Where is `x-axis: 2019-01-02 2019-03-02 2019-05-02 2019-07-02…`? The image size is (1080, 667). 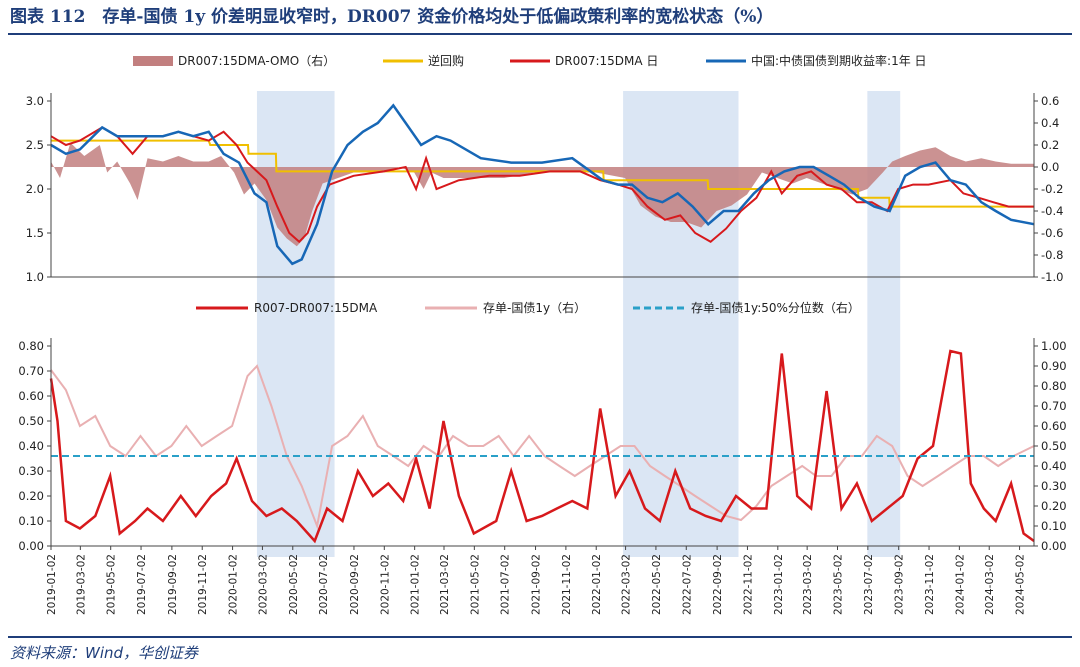 x-axis: 2019-01-02 2019-03-02 2019-05-02 2019-07-02… is located at coordinates (536, 580).